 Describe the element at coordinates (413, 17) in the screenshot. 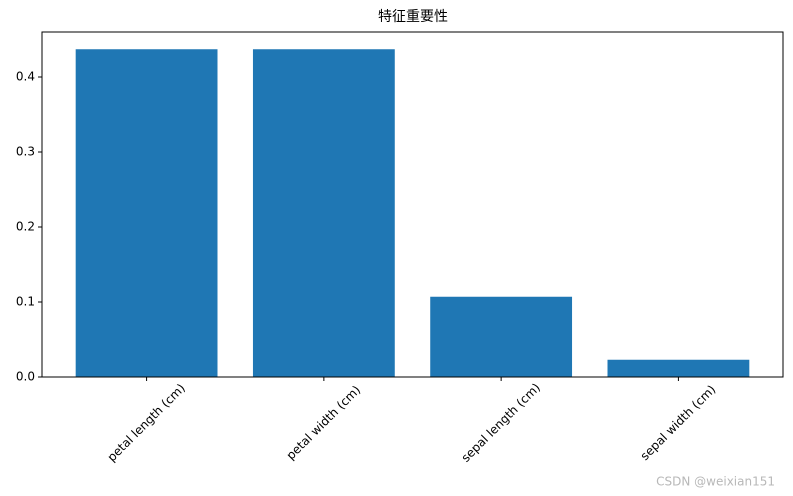

I see `chart-title: 特征重要性` at that location.